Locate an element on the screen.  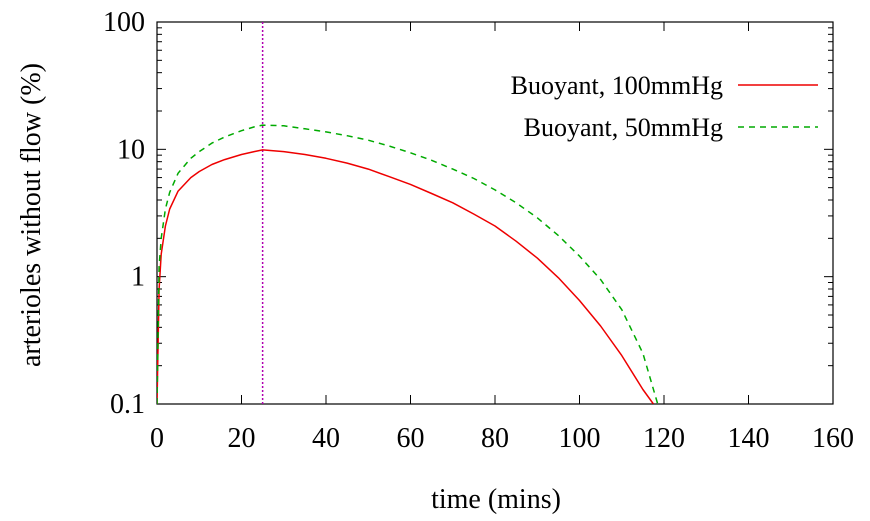
x-tick-label: 20 is located at coordinates (242, 438).